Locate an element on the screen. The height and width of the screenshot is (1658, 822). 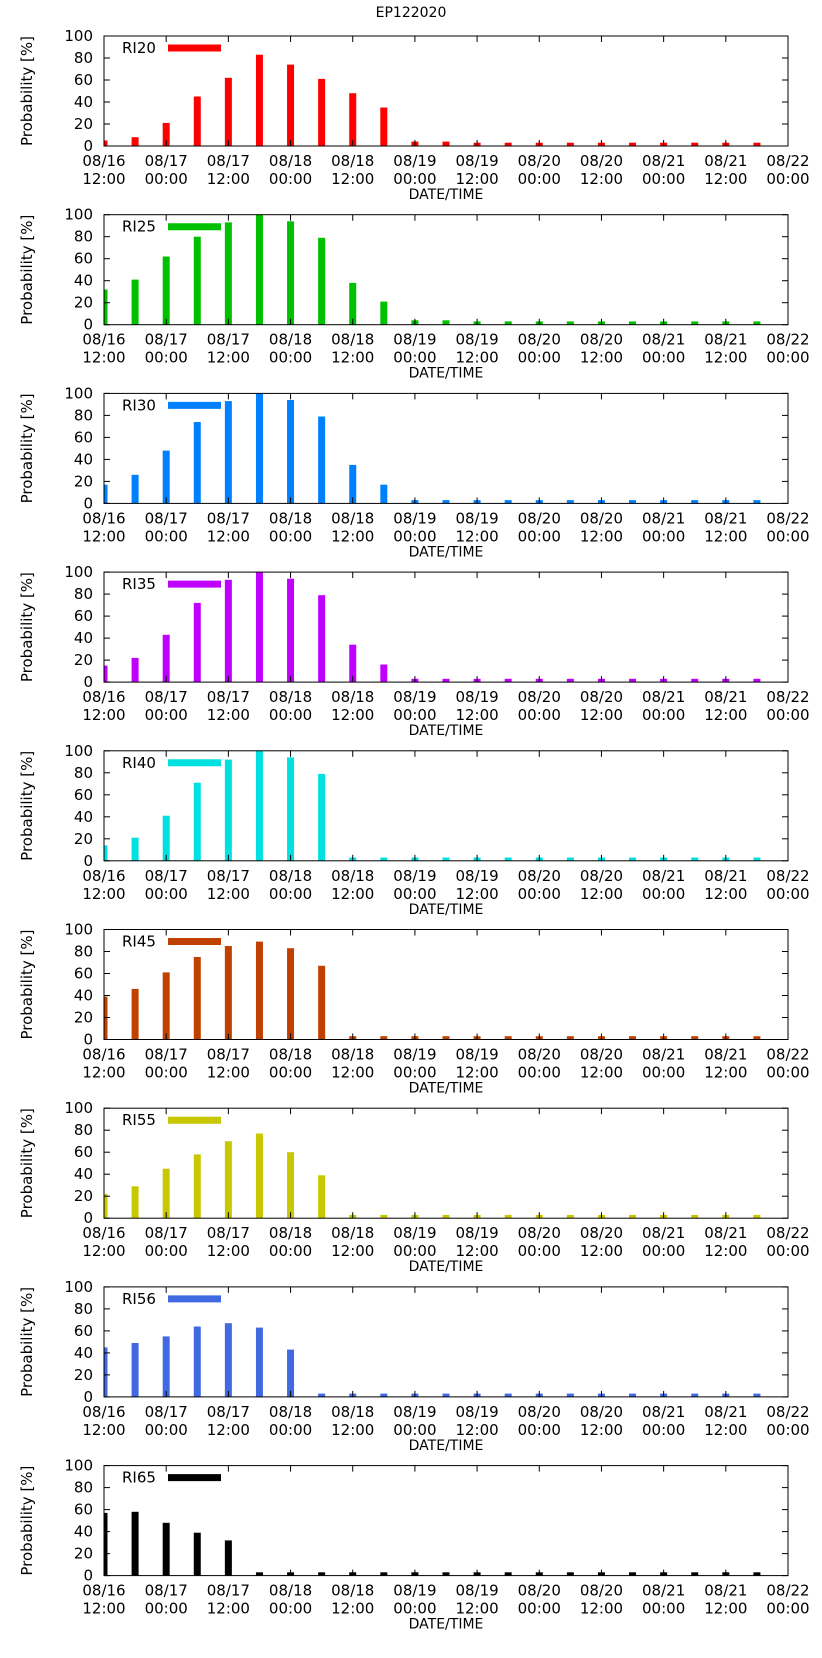
y-tick-label: 80 is located at coordinates (83, 237).